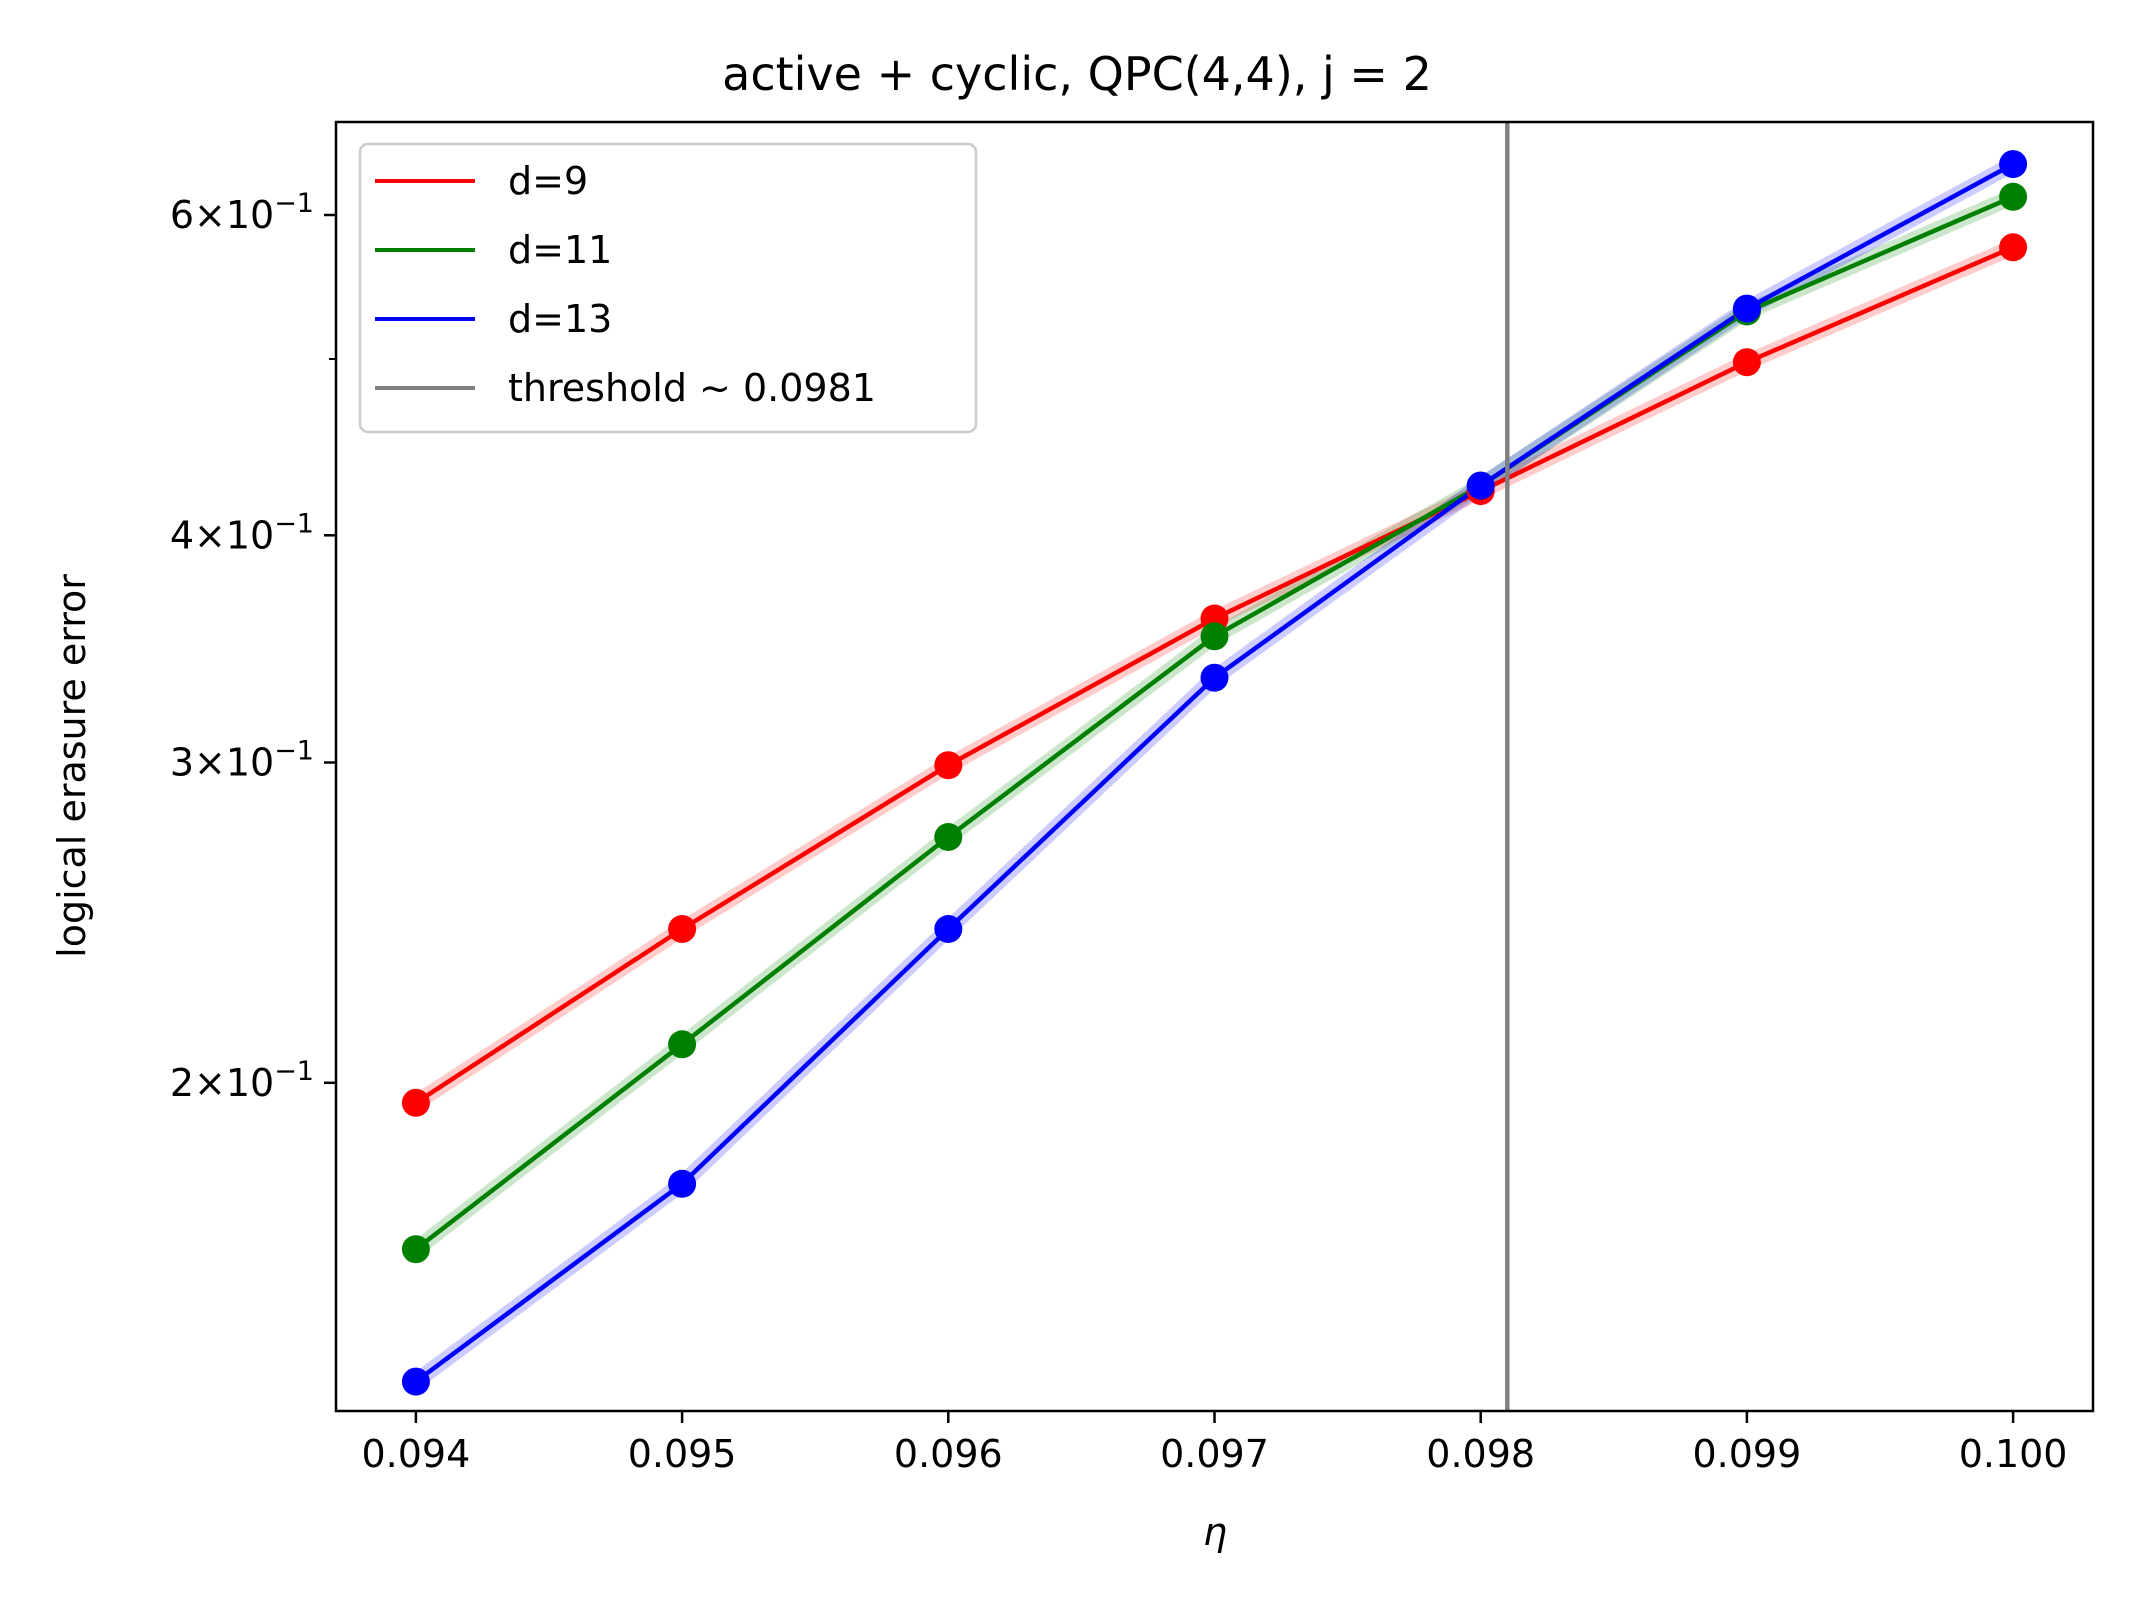 The width and height of the screenshot is (2133, 1599). I want to click on x-tick-label: 0.098, so click(1480, 1454).